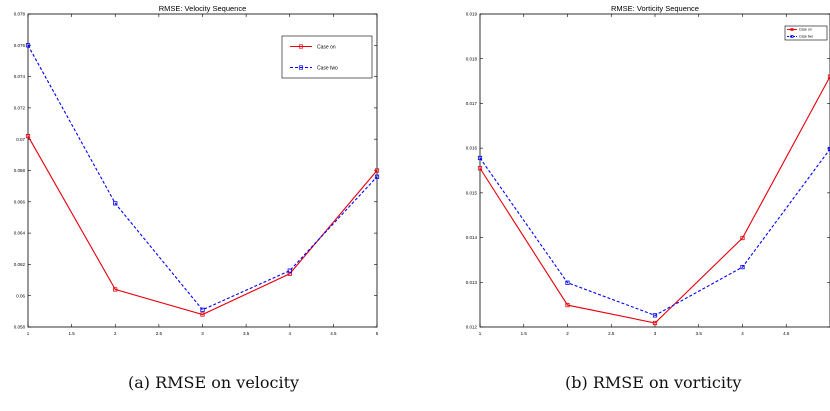 The width and height of the screenshot is (830, 411). What do you see at coordinates (20, 295) in the screenshot?
I see `y-tick-label: 0.06` at bounding box center [20, 295].